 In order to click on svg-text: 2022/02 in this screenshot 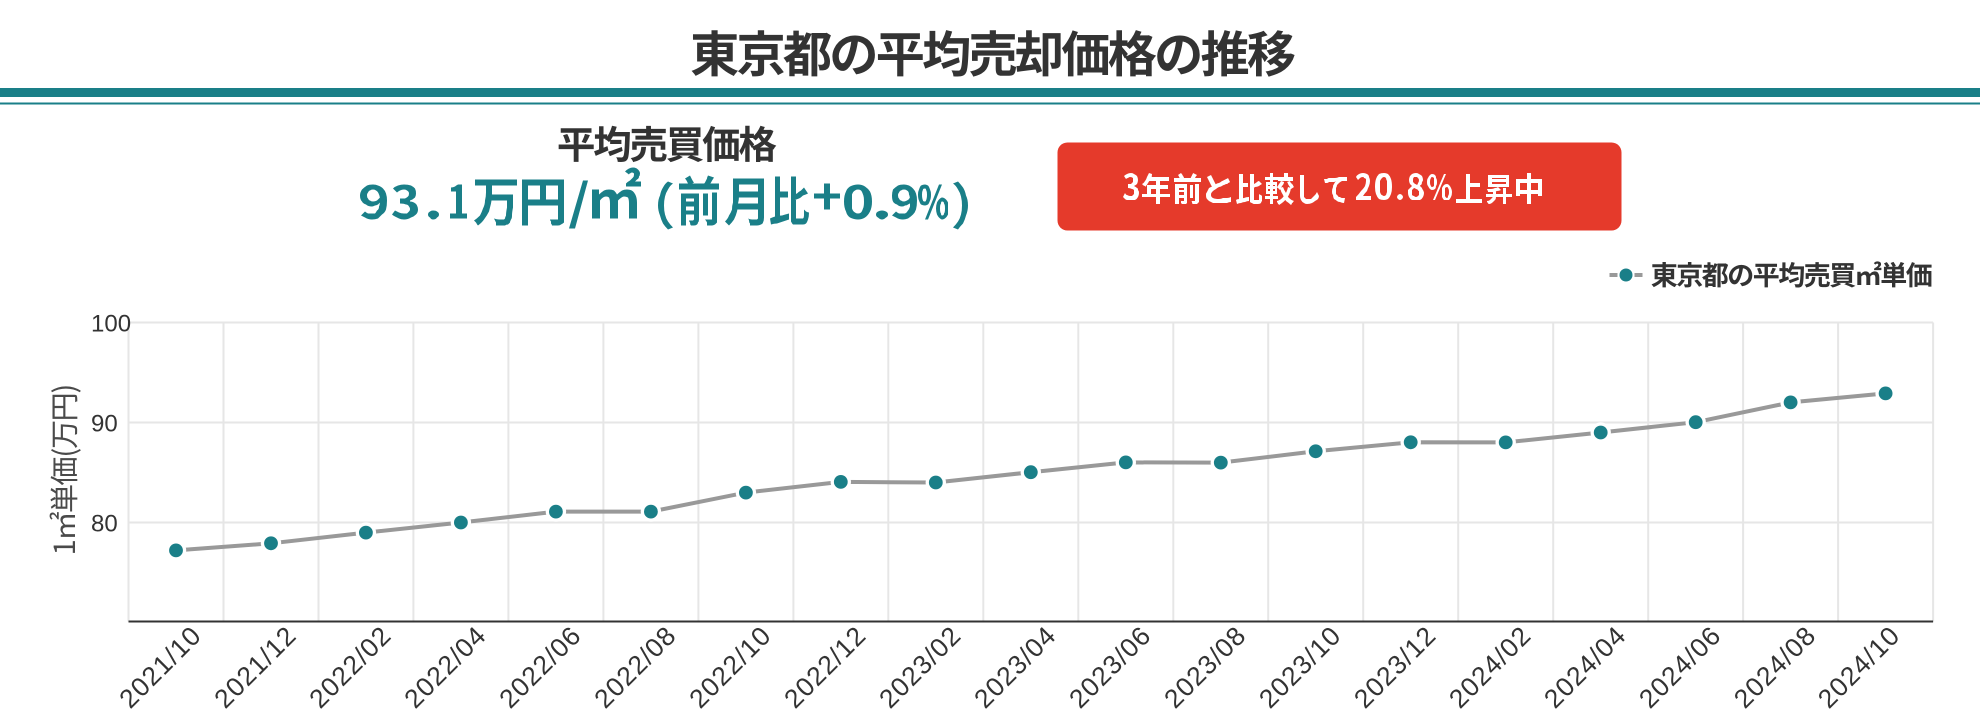, I will do `click(350, 667)`.